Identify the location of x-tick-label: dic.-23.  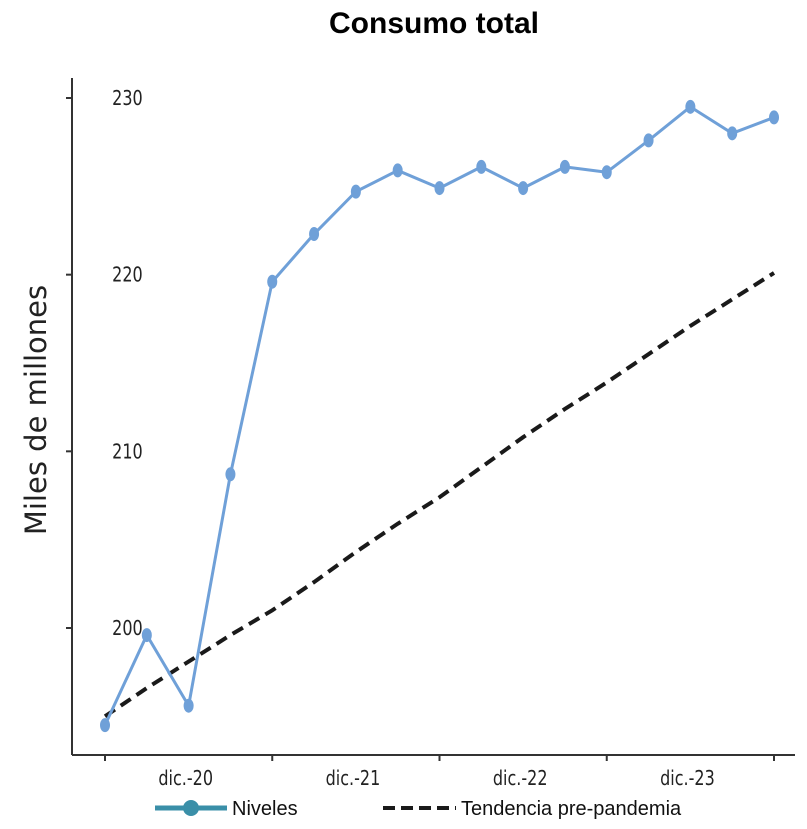
(687, 778).